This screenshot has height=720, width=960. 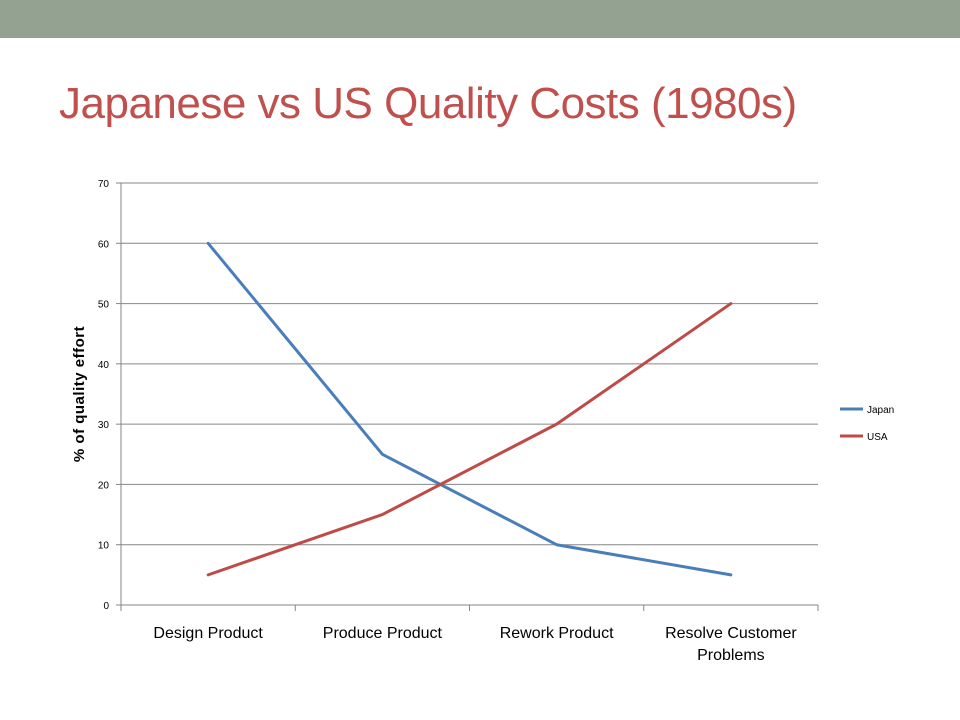 What do you see at coordinates (104, 395) in the screenshot?
I see `y-tick-labels: 0 10 20 30 40 50 60 70` at bounding box center [104, 395].